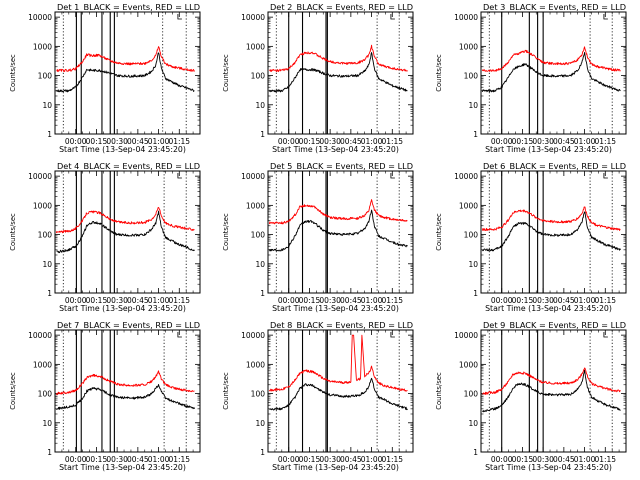 The image size is (640, 480). What do you see at coordinates (554, 325) in the screenshot?
I see `chart-title: Det 9_BLACK = Events, RED = LLD` at bounding box center [554, 325].